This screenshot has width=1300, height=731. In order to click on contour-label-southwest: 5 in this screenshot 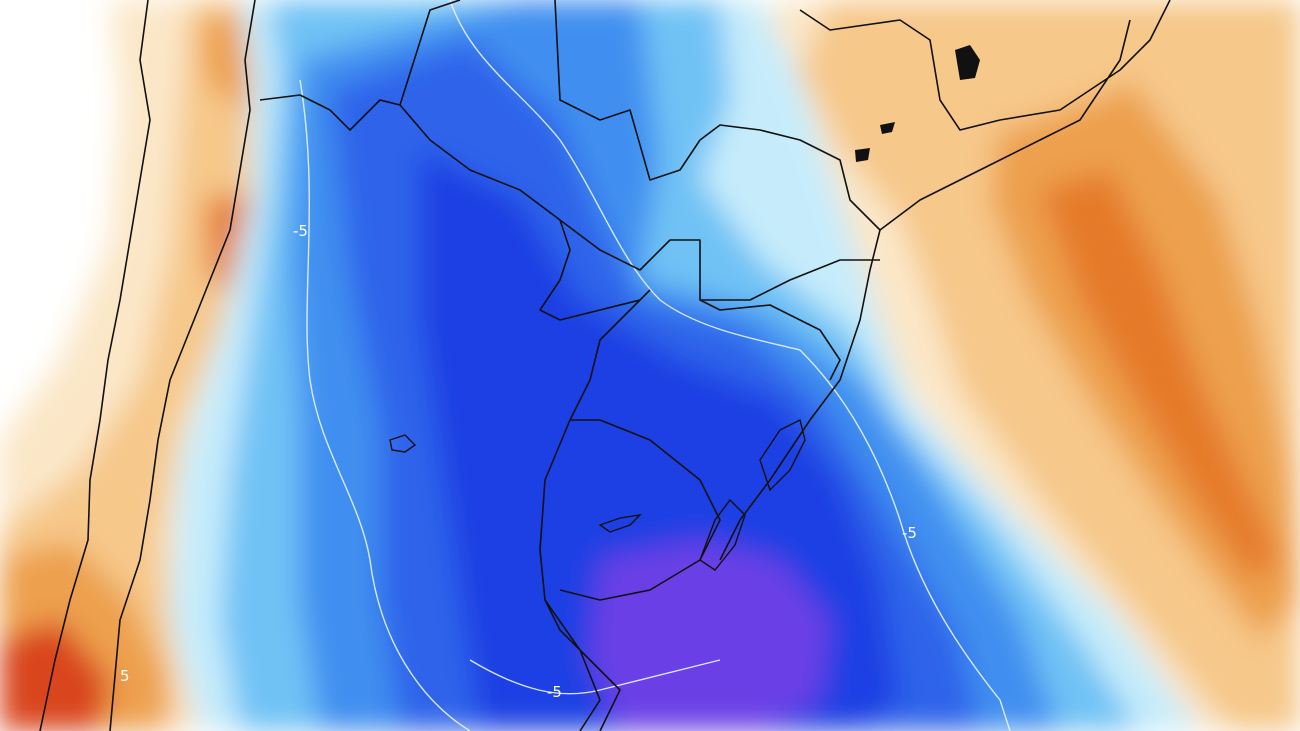, I will do `click(125, 676)`.